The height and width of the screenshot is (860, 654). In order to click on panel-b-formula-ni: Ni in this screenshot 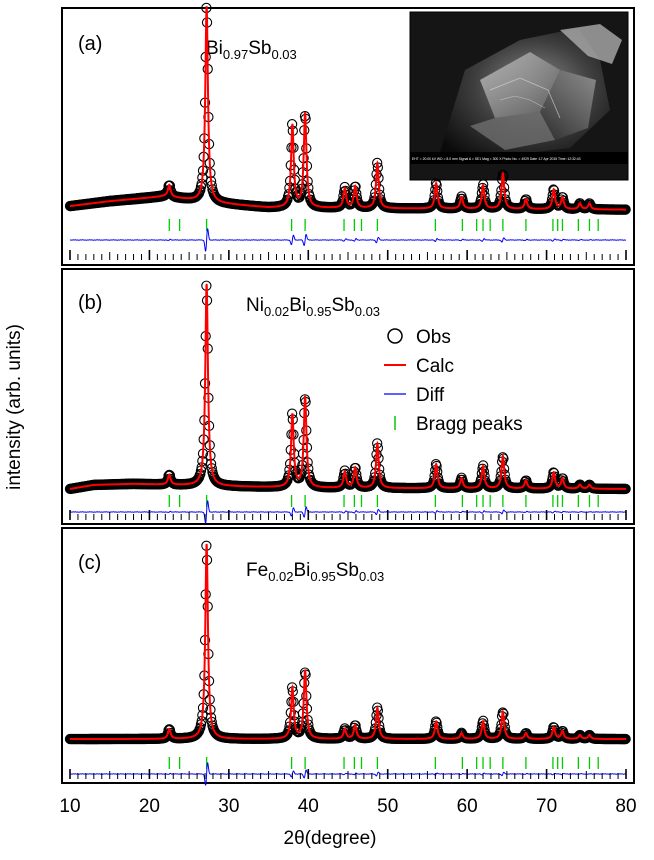, I will do `click(255, 305)`.